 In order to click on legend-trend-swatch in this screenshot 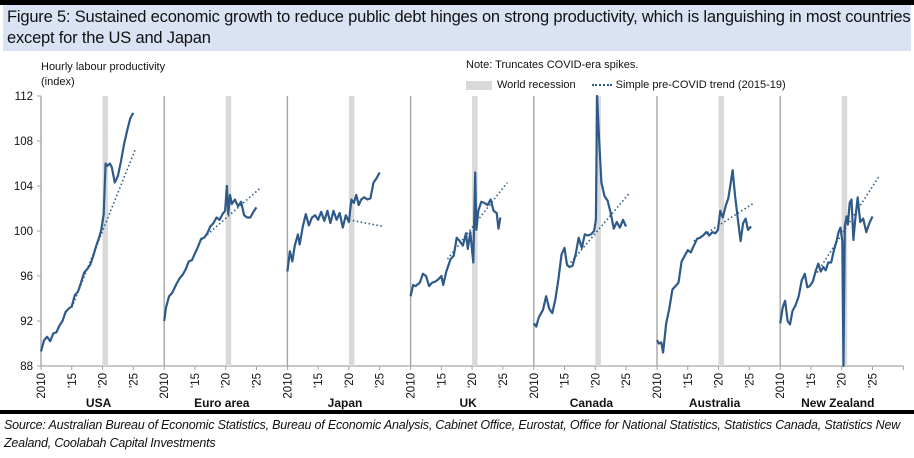, I will do `click(601, 85)`.